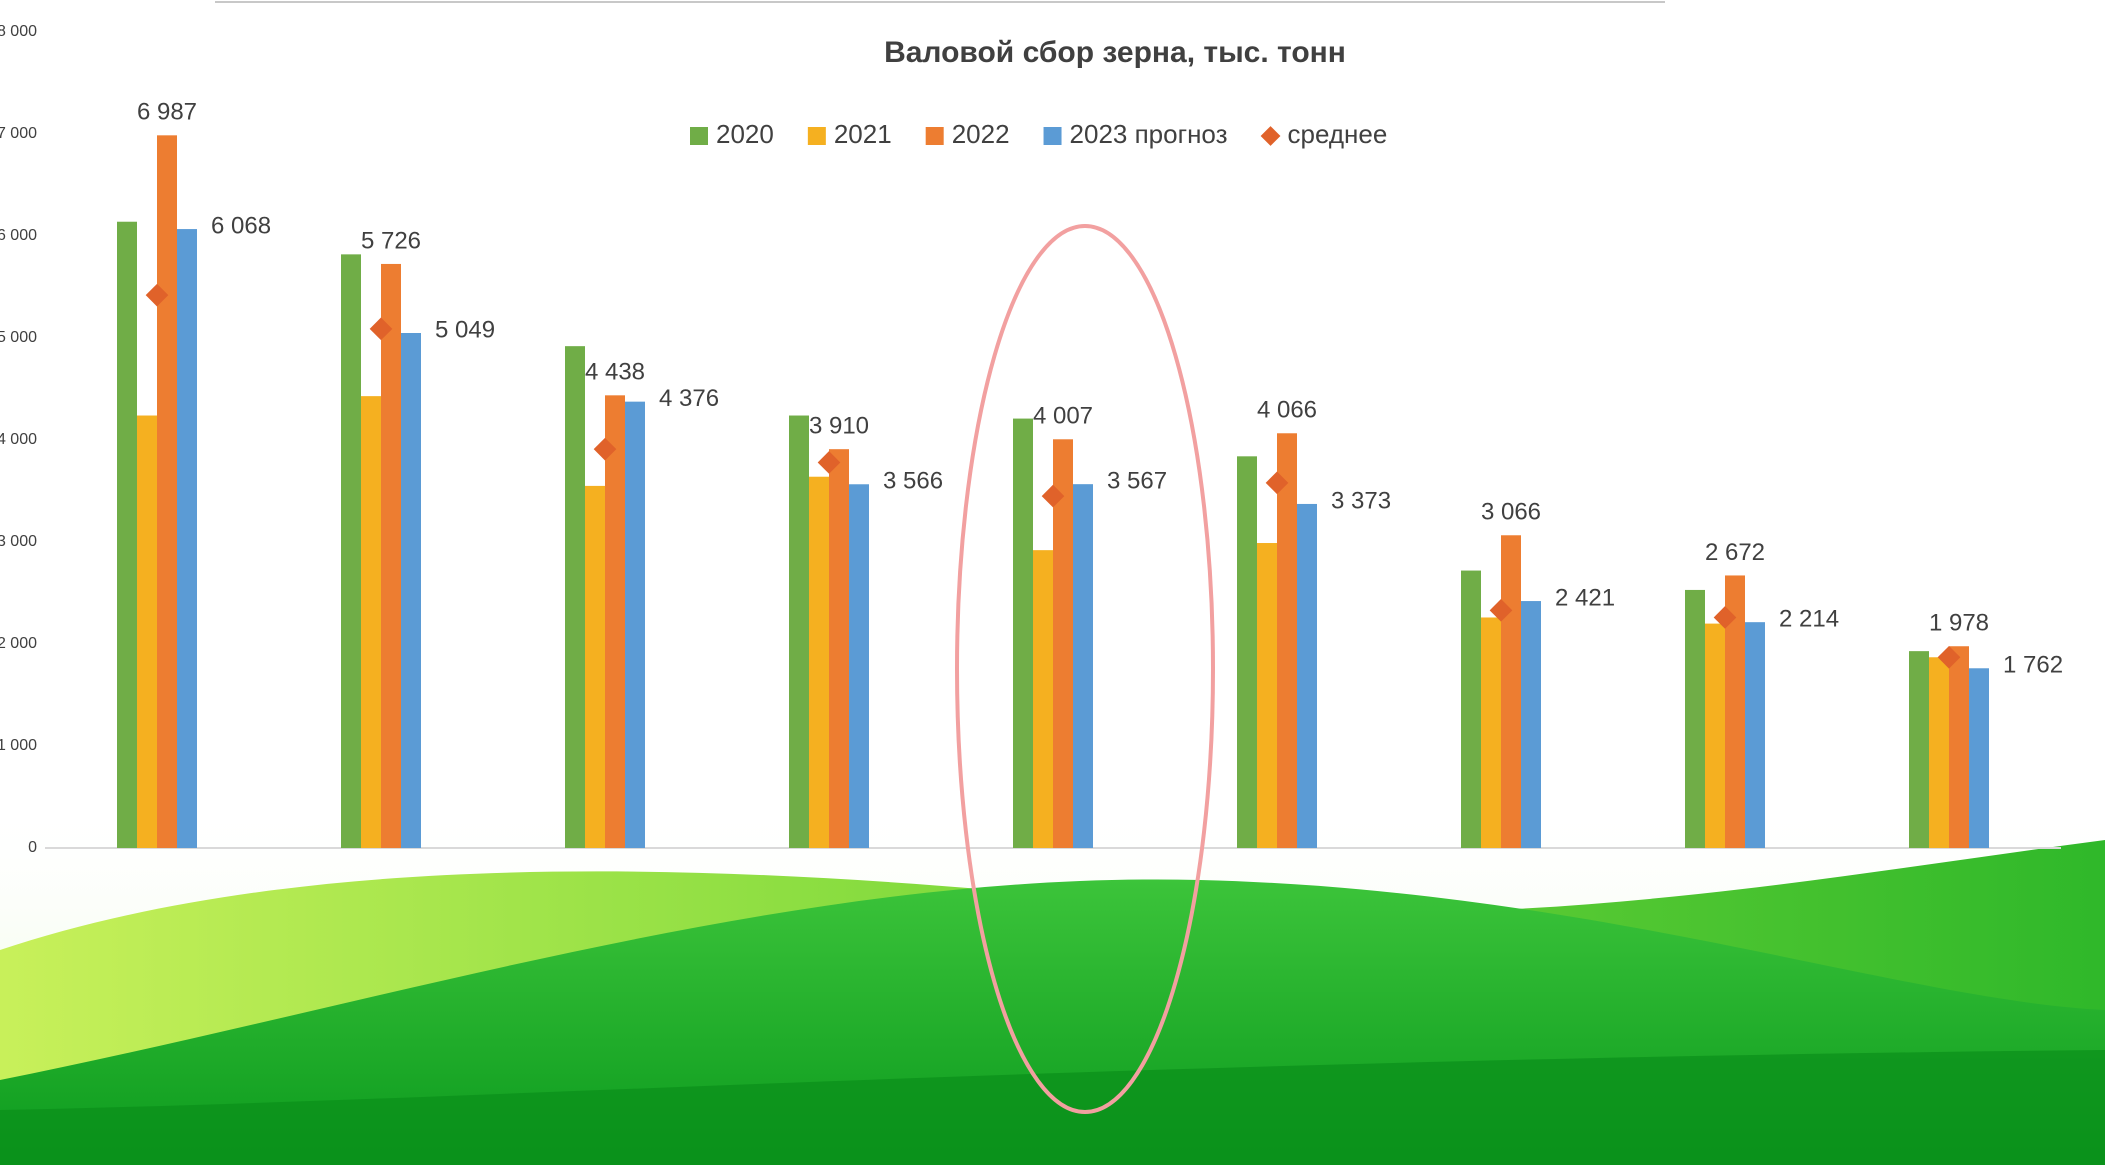  Describe the element at coordinates (167, 112) in the screenshot. I see `data-label: 6 987` at that location.